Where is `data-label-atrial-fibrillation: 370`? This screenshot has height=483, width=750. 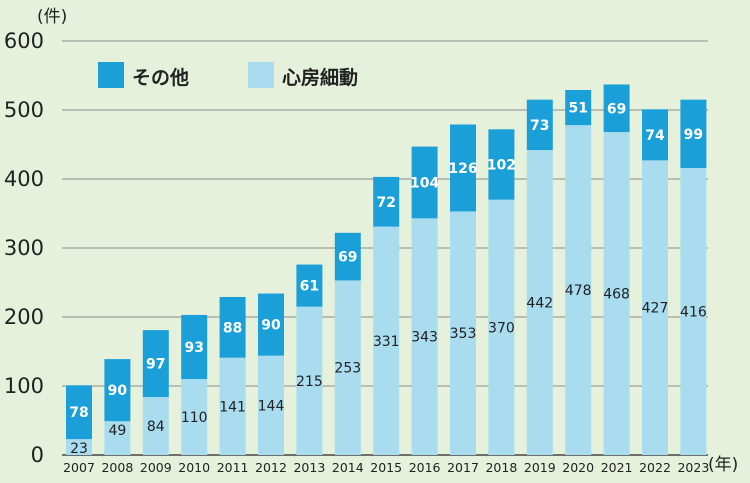 data-label-atrial-fibrillation: 370 is located at coordinates (501, 328).